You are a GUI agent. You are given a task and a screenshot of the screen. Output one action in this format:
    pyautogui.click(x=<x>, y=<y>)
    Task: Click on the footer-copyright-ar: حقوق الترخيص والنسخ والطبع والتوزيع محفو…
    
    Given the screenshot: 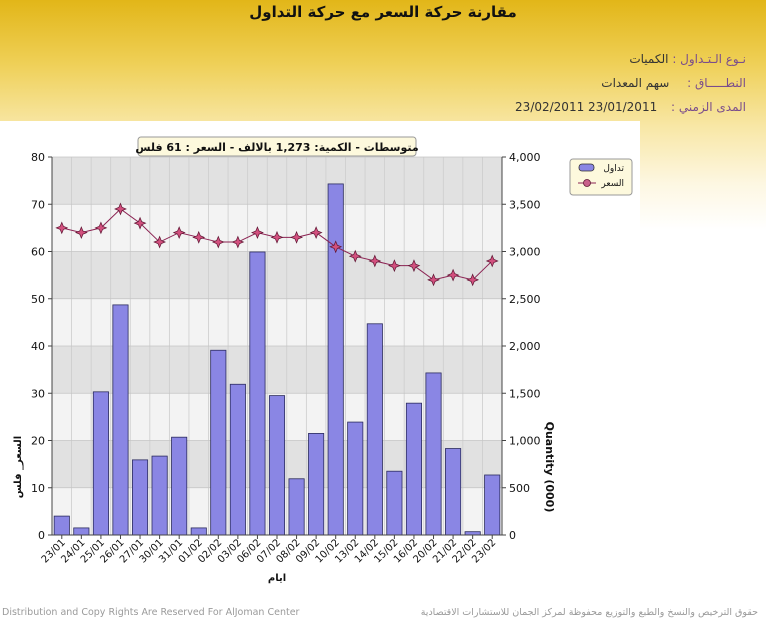 What is the action you would take?
    pyautogui.click(x=589, y=612)
    